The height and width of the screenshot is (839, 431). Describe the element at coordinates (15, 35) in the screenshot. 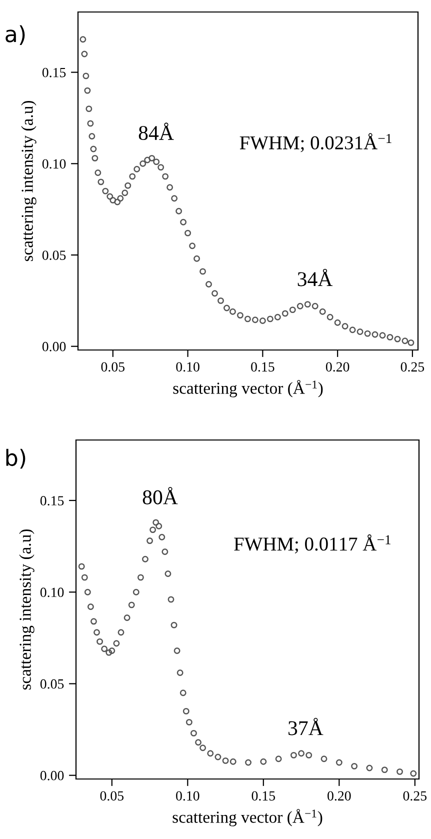

I see `text: a)` at that location.